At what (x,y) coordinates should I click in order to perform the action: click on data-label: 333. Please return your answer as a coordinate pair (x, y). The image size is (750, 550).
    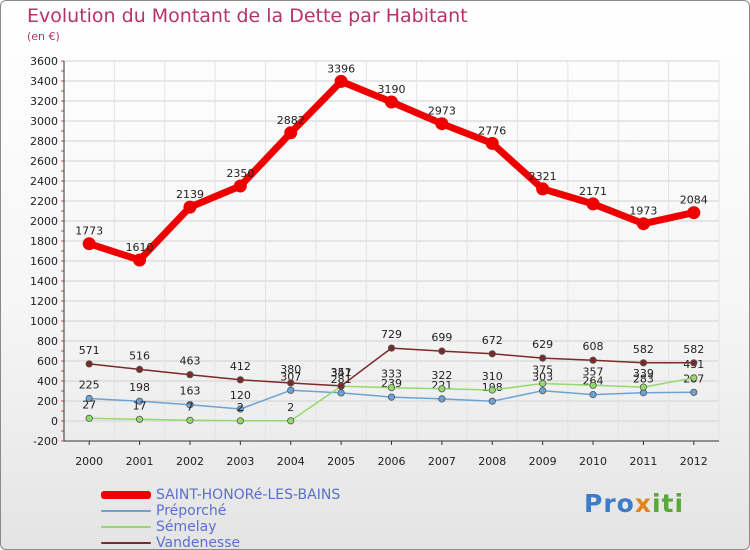
    Looking at the image, I should click on (391, 374).